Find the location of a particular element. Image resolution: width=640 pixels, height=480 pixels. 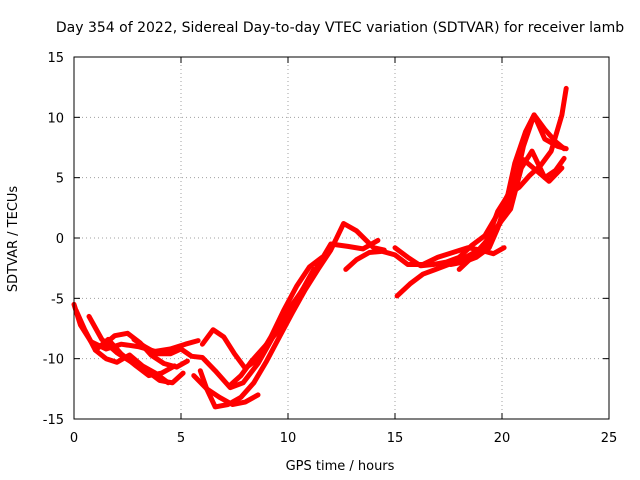

y-tick-label: 5 is located at coordinates (60, 179).